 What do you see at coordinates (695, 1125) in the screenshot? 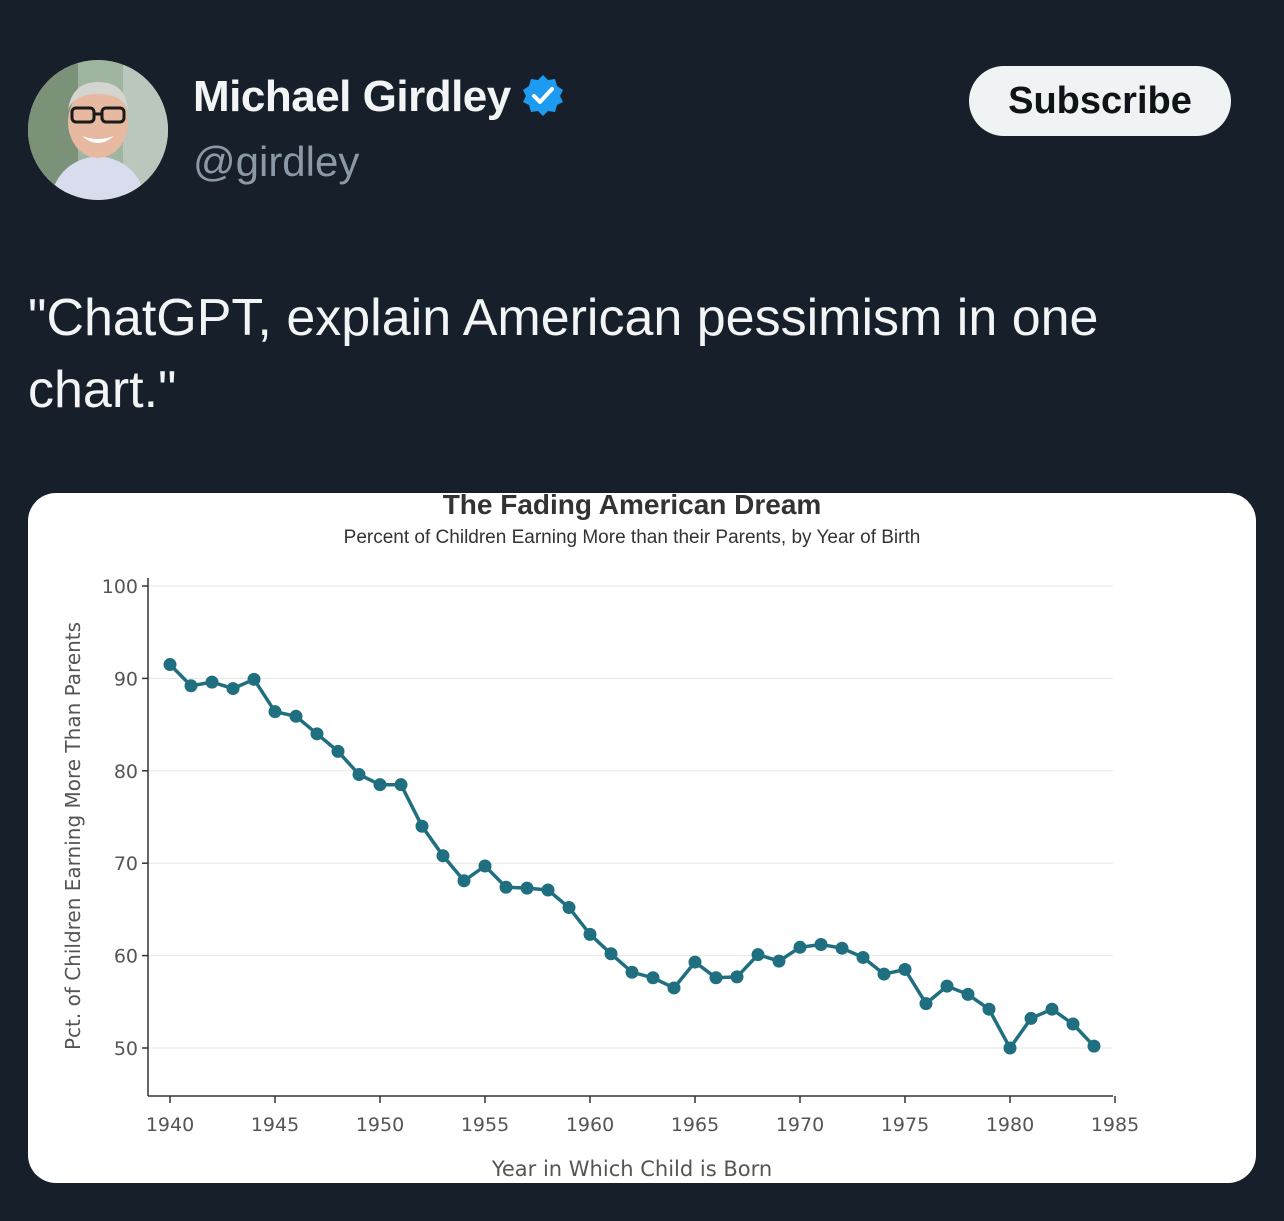
I see `x-tick-label: 1965` at bounding box center [695, 1125].